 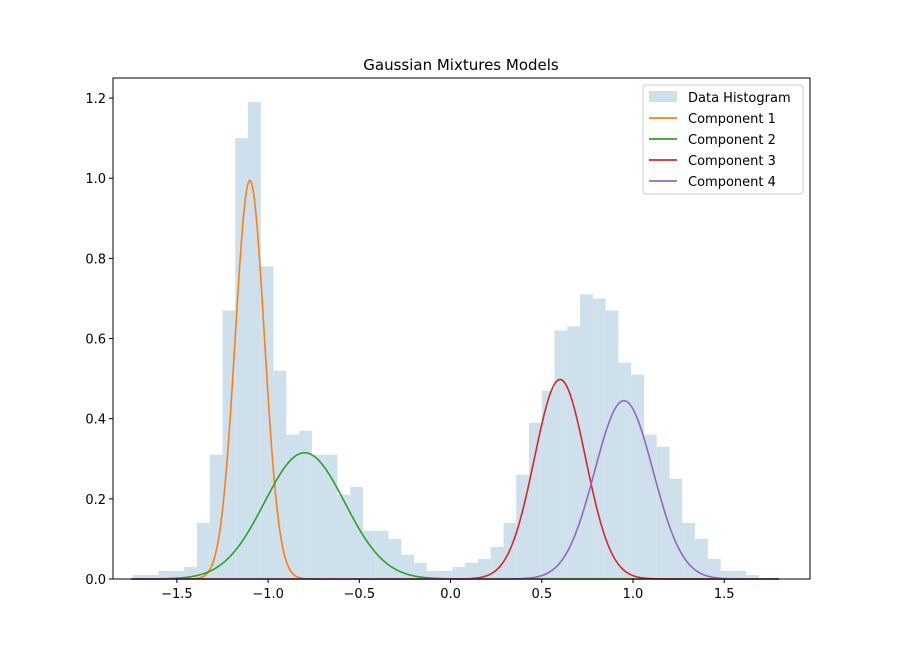 What do you see at coordinates (663, 96) in the screenshot?
I see `legend-swatch-histogram` at bounding box center [663, 96].